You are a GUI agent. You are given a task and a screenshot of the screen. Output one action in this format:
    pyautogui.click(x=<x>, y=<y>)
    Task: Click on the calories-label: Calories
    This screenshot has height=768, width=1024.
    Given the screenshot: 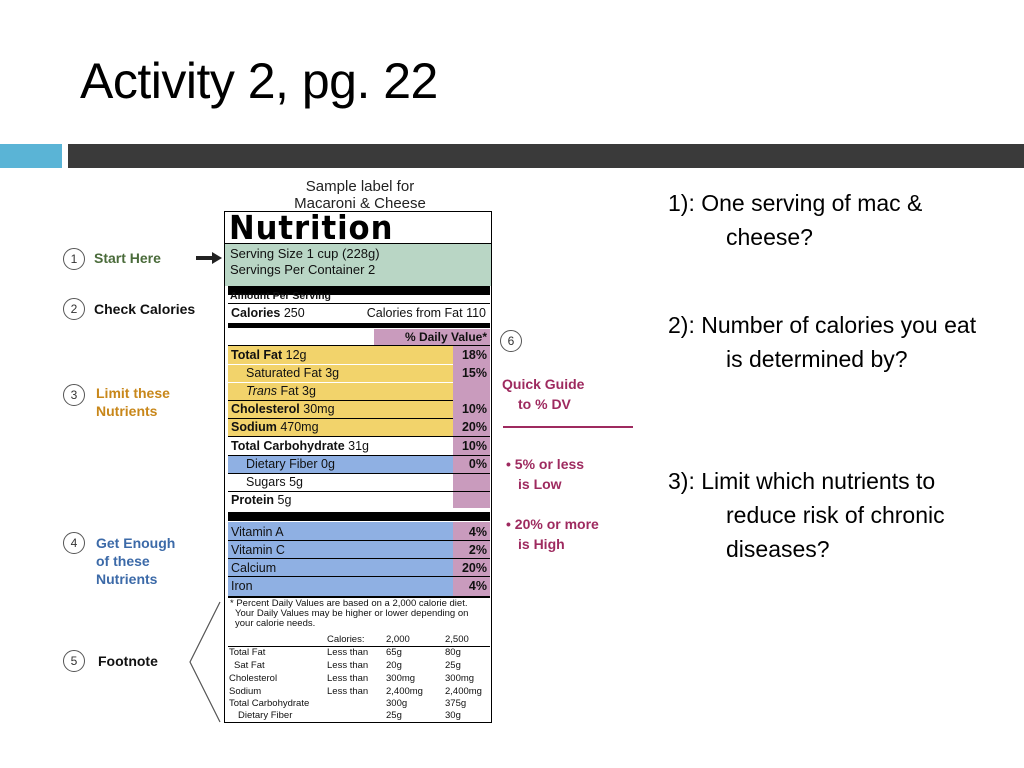 What is the action you would take?
    pyautogui.click(x=256, y=313)
    